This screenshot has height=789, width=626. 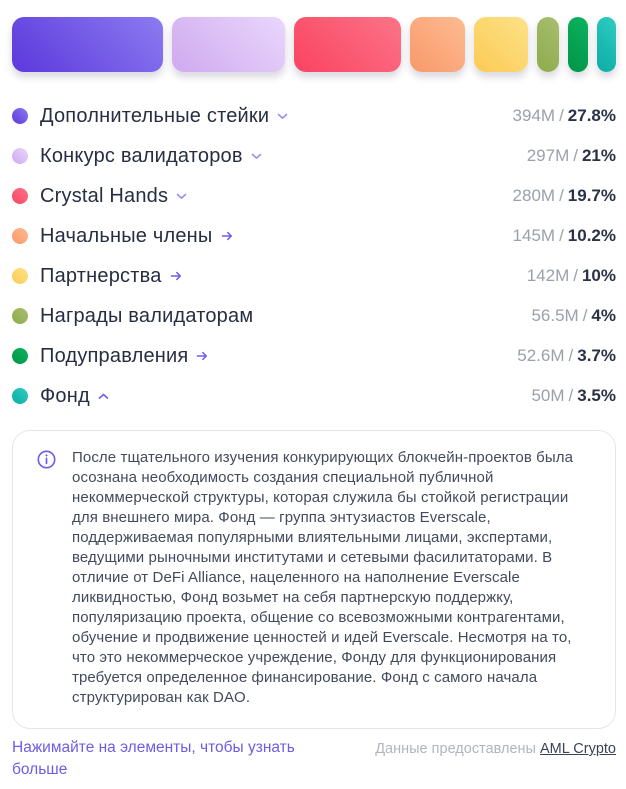 I want to click on legend-label: Конкурс валидаторов, so click(x=141, y=155).